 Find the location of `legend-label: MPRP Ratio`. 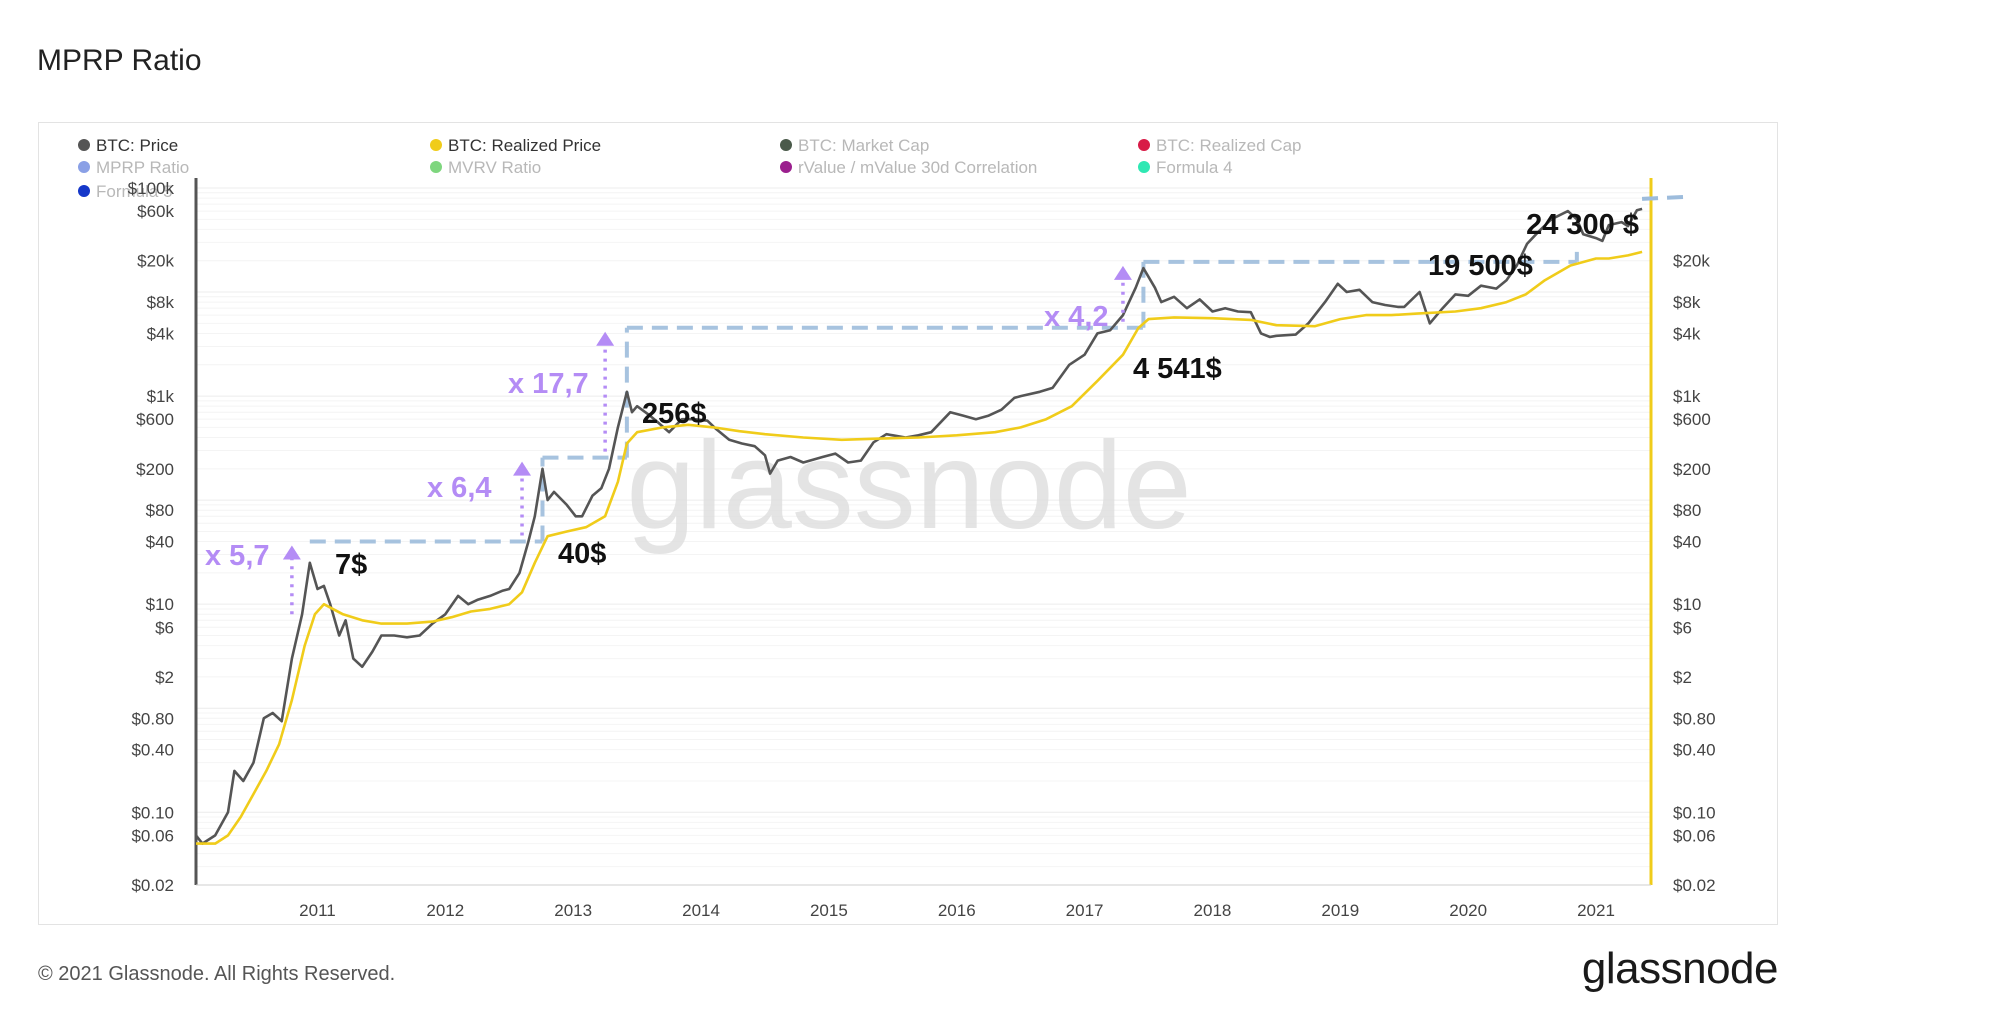

legend-label: MPRP Ratio is located at coordinates (142, 167).